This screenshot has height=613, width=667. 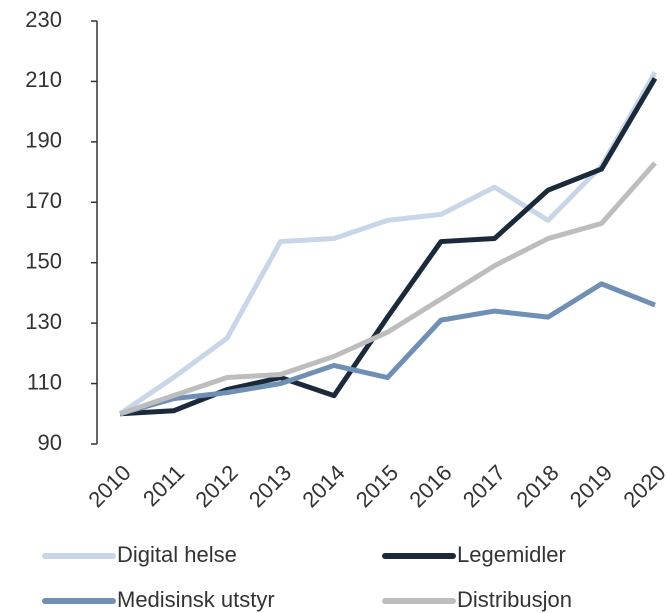 I want to click on legend-label: Medisinsk utstyr, so click(x=196, y=599).